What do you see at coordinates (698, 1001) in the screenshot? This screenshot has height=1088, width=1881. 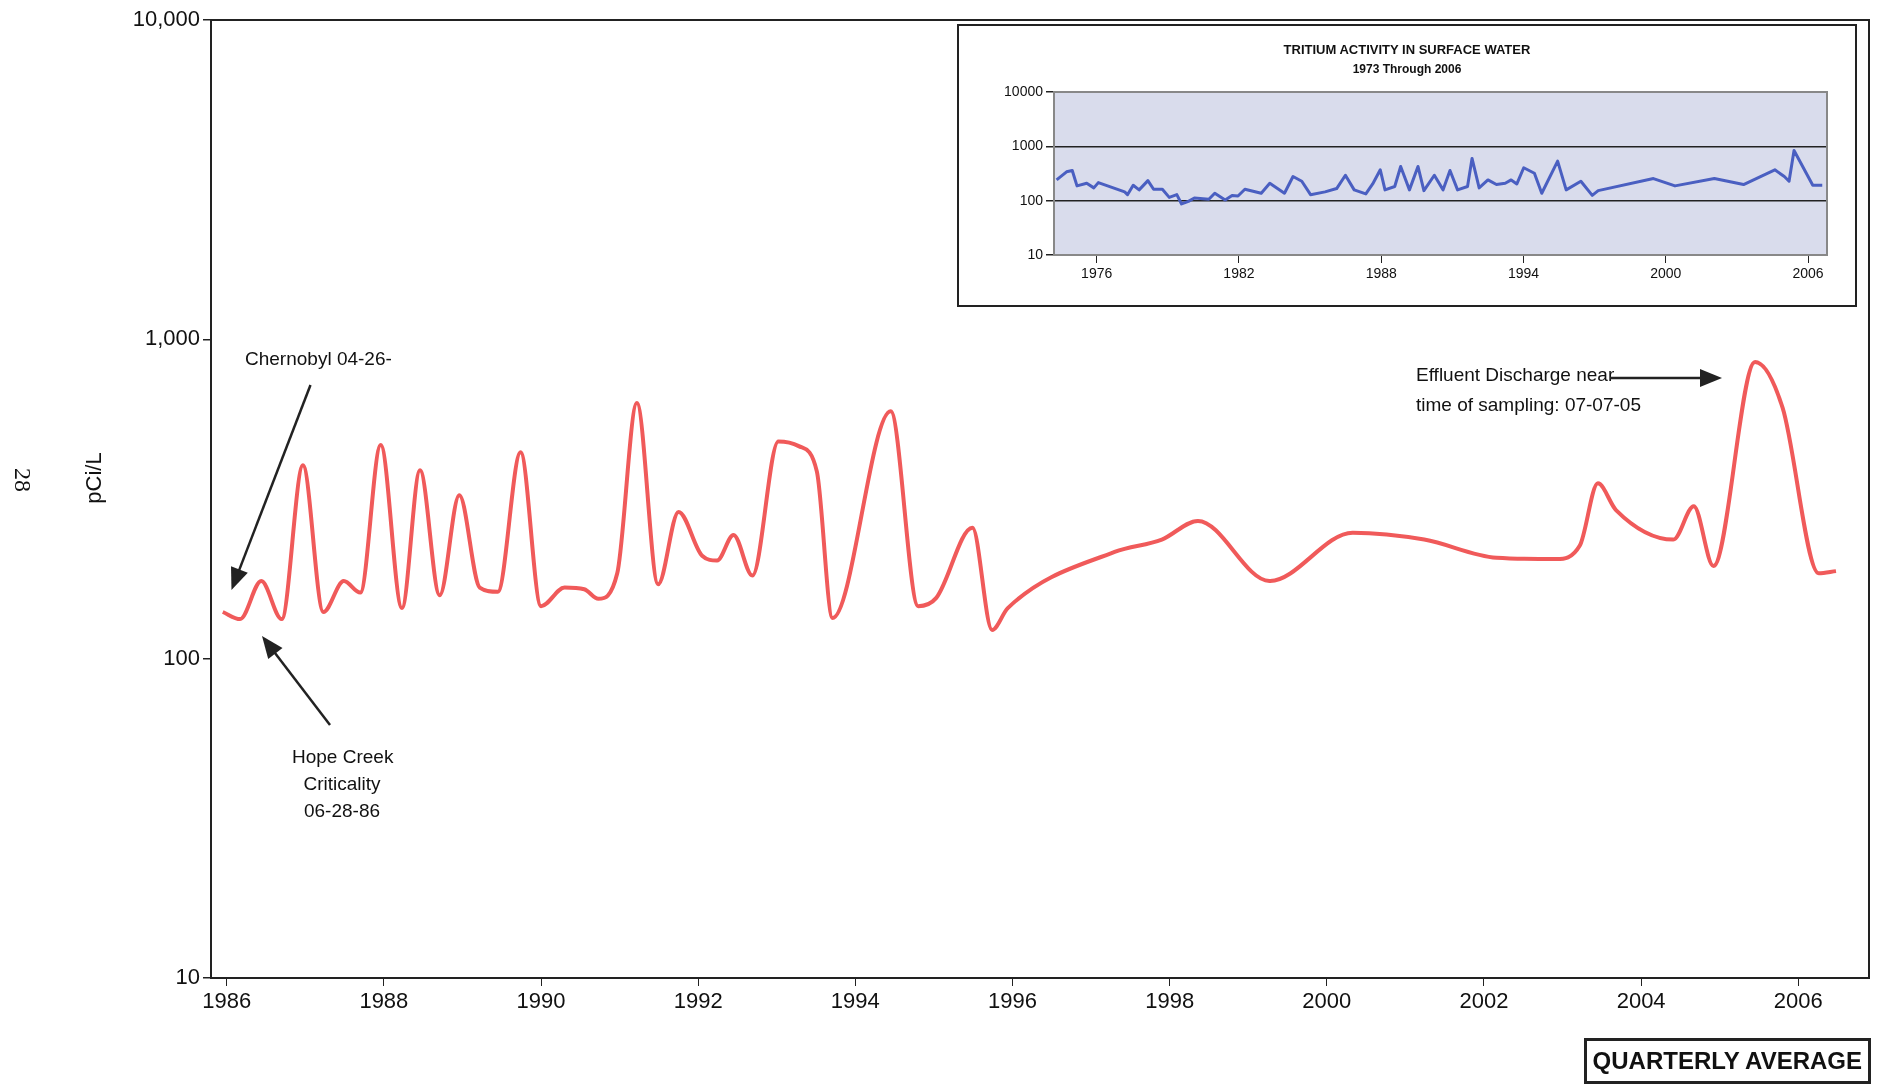 I see `x-tick-label: 1992` at bounding box center [698, 1001].